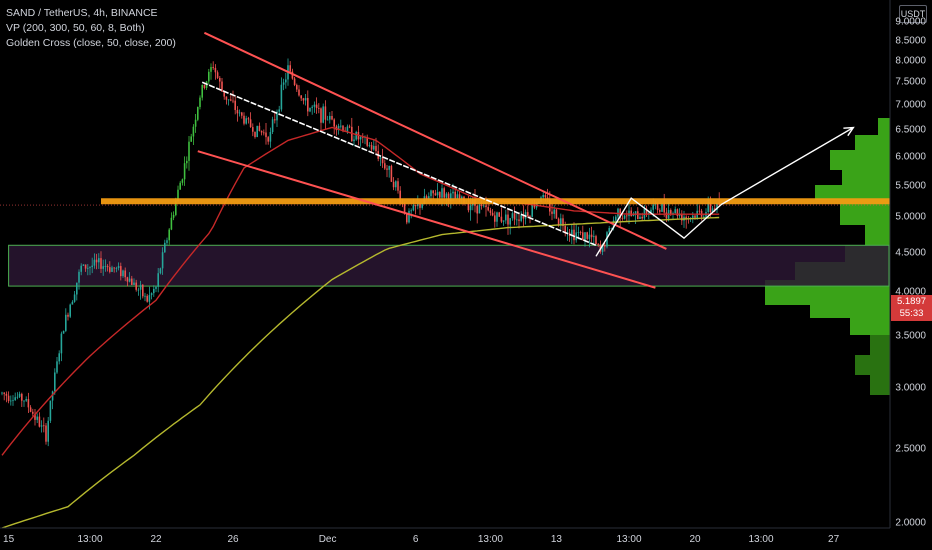 This screenshot has width=932, height=550. Describe the element at coordinates (910, 61) in the screenshot. I see `price-tick-label: 8.0000` at that location.